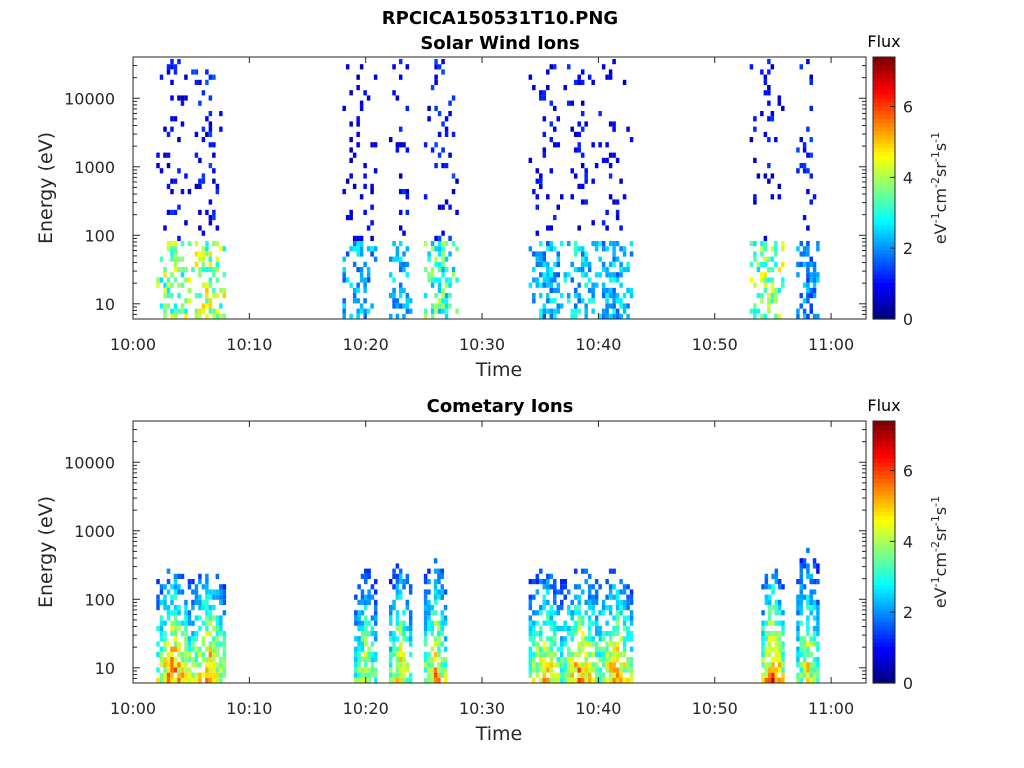 The width and height of the screenshot is (1024, 768). What do you see at coordinates (908, 612) in the screenshot?
I see `colorbar-tick-label: 2` at bounding box center [908, 612].